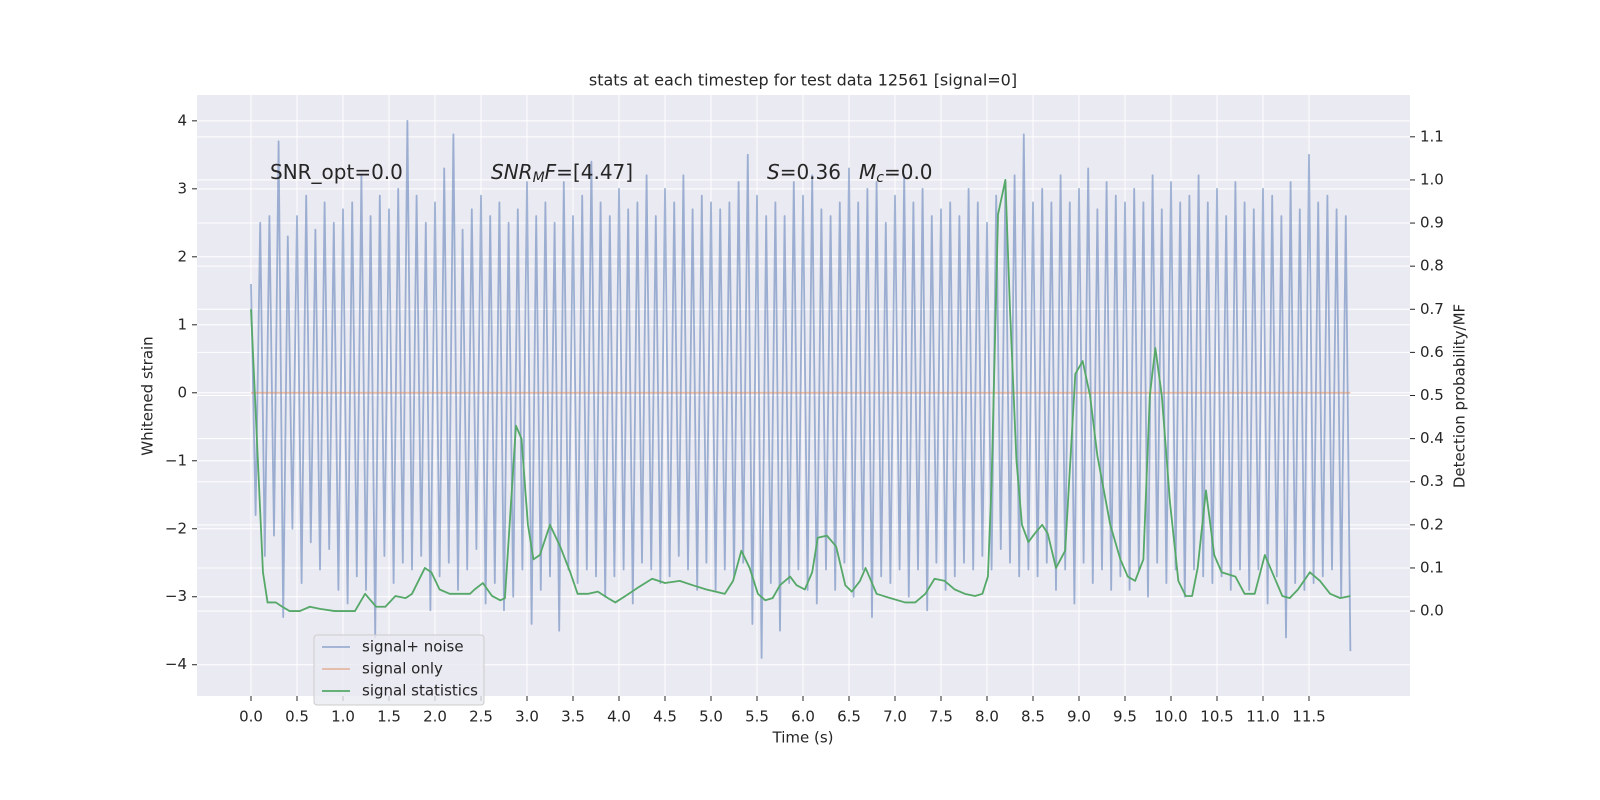 This screenshot has width=1600, height=800. What do you see at coordinates (182, 324) in the screenshot?
I see `y-tick-label: 1` at bounding box center [182, 324].